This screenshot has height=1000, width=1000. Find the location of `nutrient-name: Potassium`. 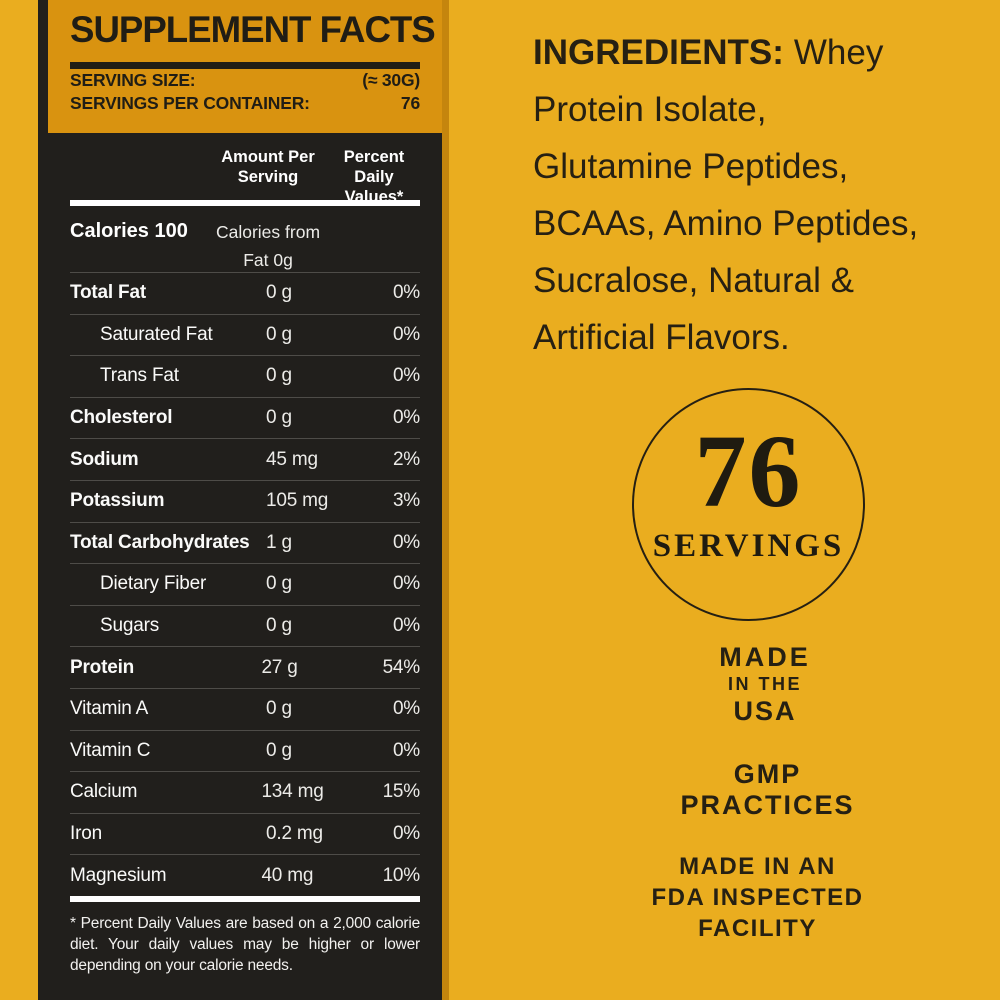

nutrient-name: Potassium is located at coordinates (117, 501).